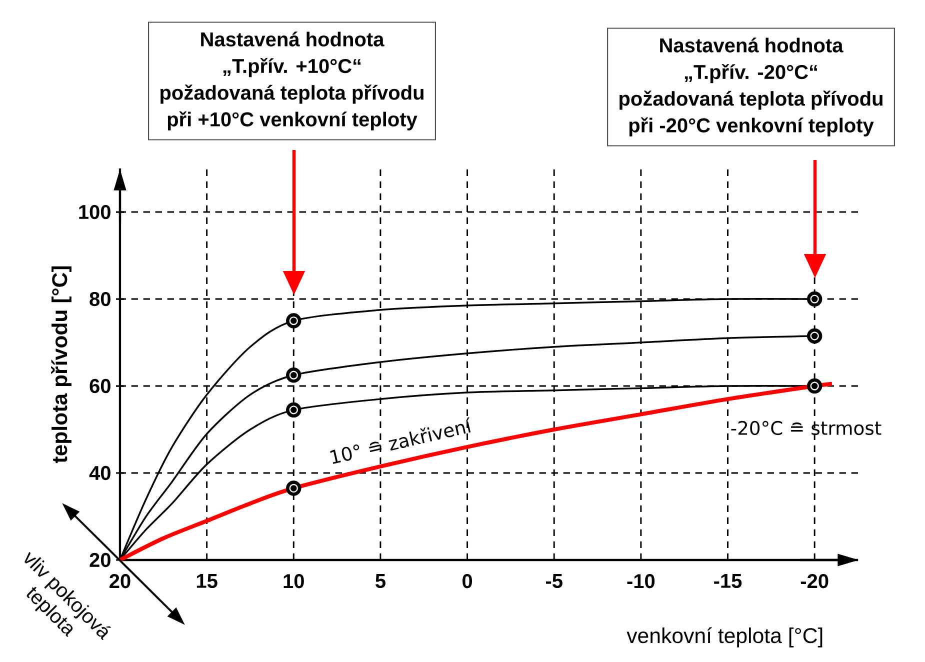 Image resolution: width=925 pixels, height=662 pixels. Describe the element at coordinates (381, 581) in the screenshot. I see `x-tick-label: 5` at that location.